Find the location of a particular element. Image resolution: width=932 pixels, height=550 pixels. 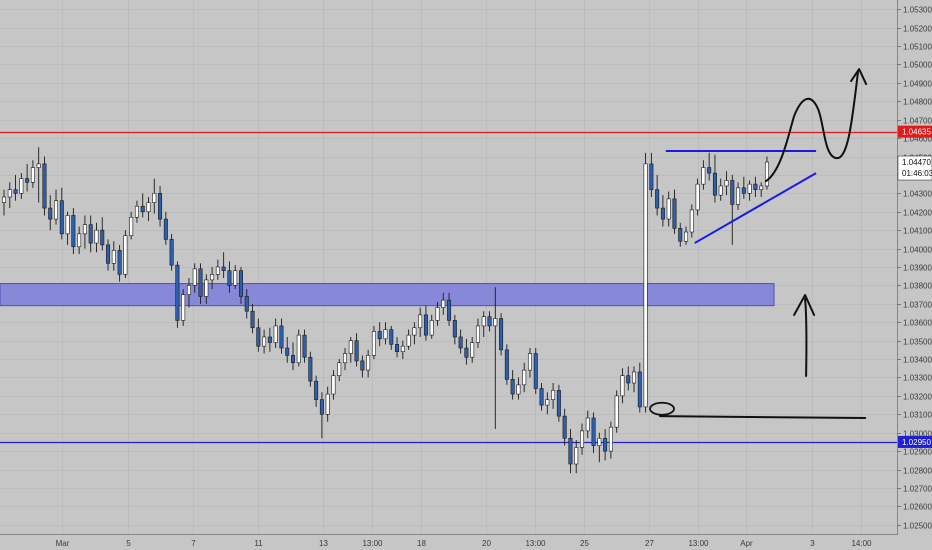

y-tick-label: 1.03300 is located at coordinates (917, 378).